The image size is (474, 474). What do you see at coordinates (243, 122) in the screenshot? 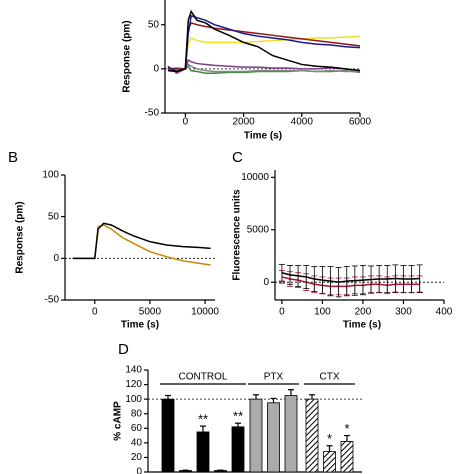
I see `x-tick-label: 2000` at bounding box center [243, 122].